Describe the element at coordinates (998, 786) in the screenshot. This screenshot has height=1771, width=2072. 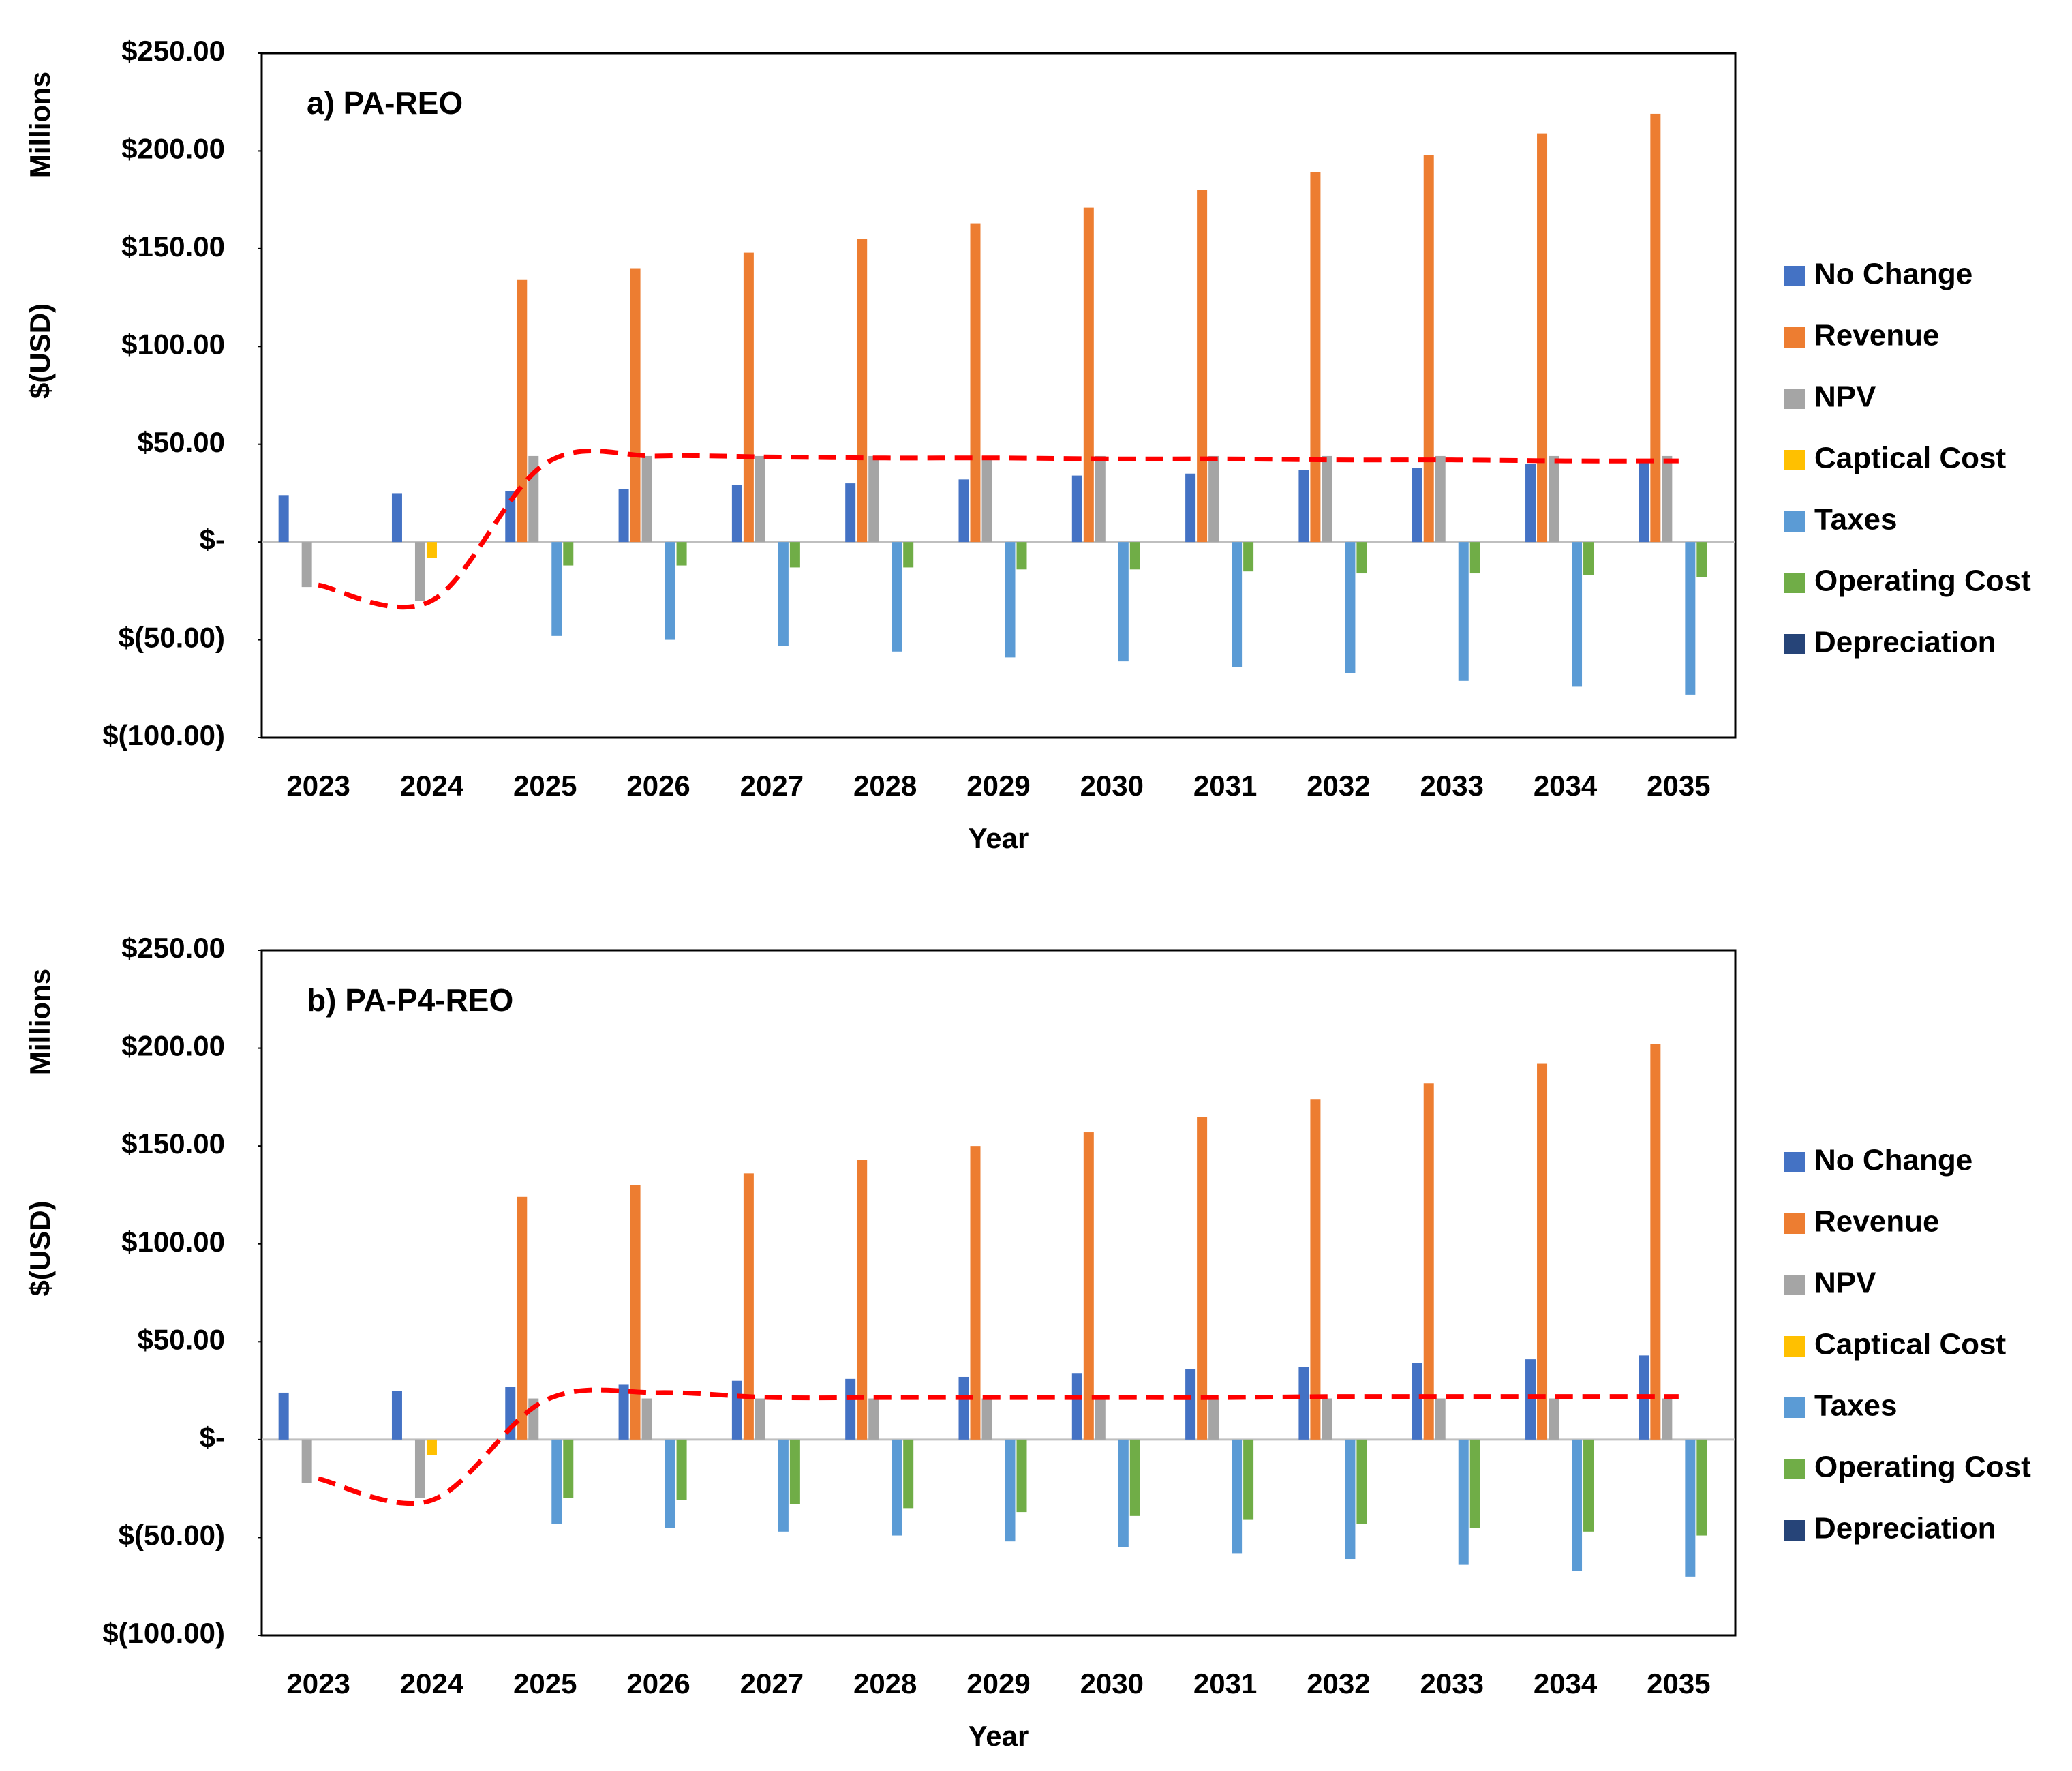
I see `x-tick-label: 2029` at that location.